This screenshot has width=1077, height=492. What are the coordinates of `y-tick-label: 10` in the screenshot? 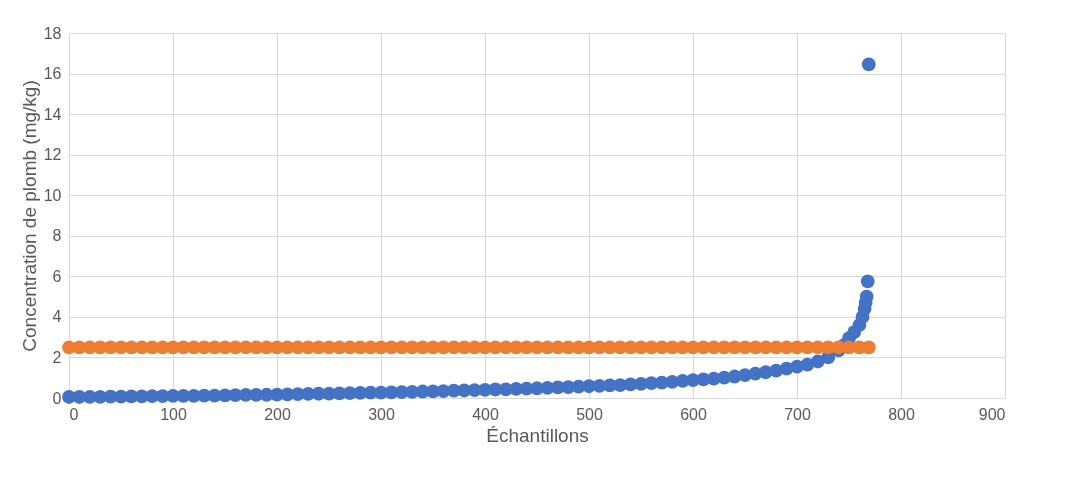 It's located at (52, 195).